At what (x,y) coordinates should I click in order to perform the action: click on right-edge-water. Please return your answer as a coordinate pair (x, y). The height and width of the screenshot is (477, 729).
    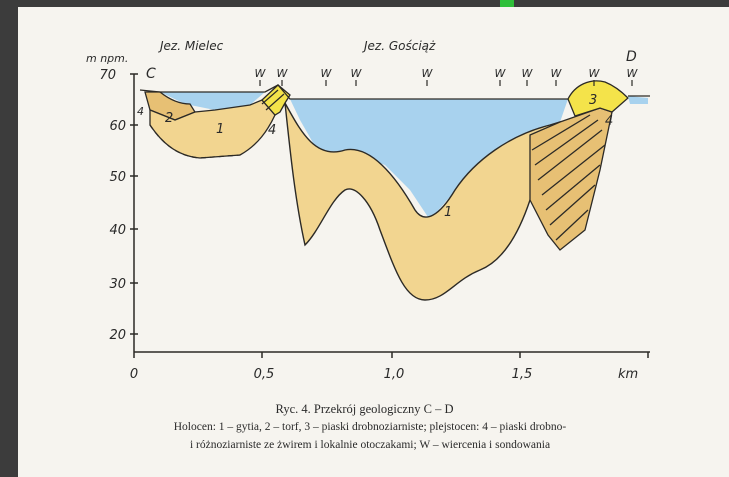
    Looking at the image, I should click on (638, 100).